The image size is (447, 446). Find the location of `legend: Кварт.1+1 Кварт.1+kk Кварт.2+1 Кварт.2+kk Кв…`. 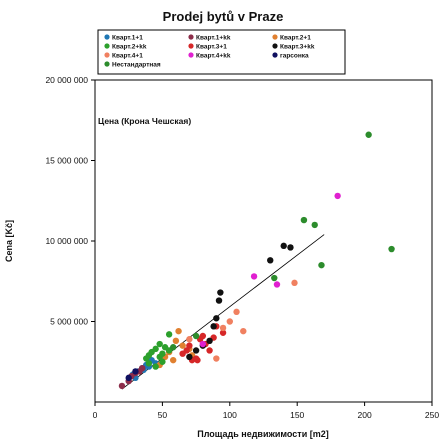

legend: Кварт.1+1 Кварт.1+kk Кварт.2+1 Кварт.2+kk Кв… is located at coordinates (221, 52).